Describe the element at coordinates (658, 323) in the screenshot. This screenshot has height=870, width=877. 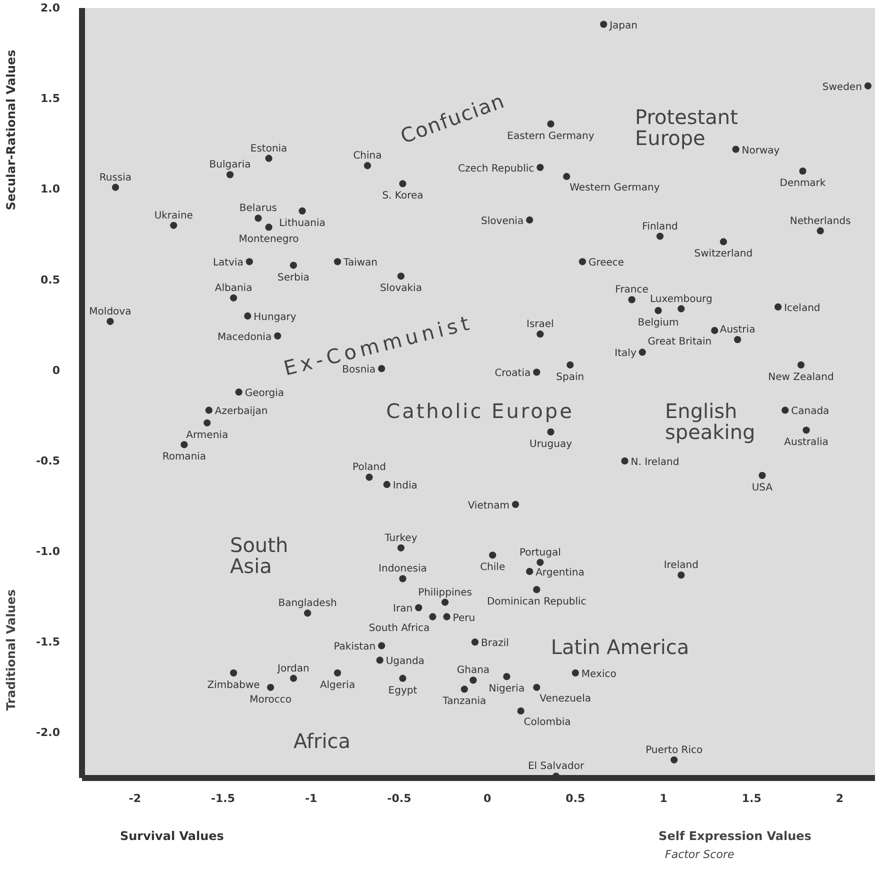
I see `annotation: Belgium` at that location.